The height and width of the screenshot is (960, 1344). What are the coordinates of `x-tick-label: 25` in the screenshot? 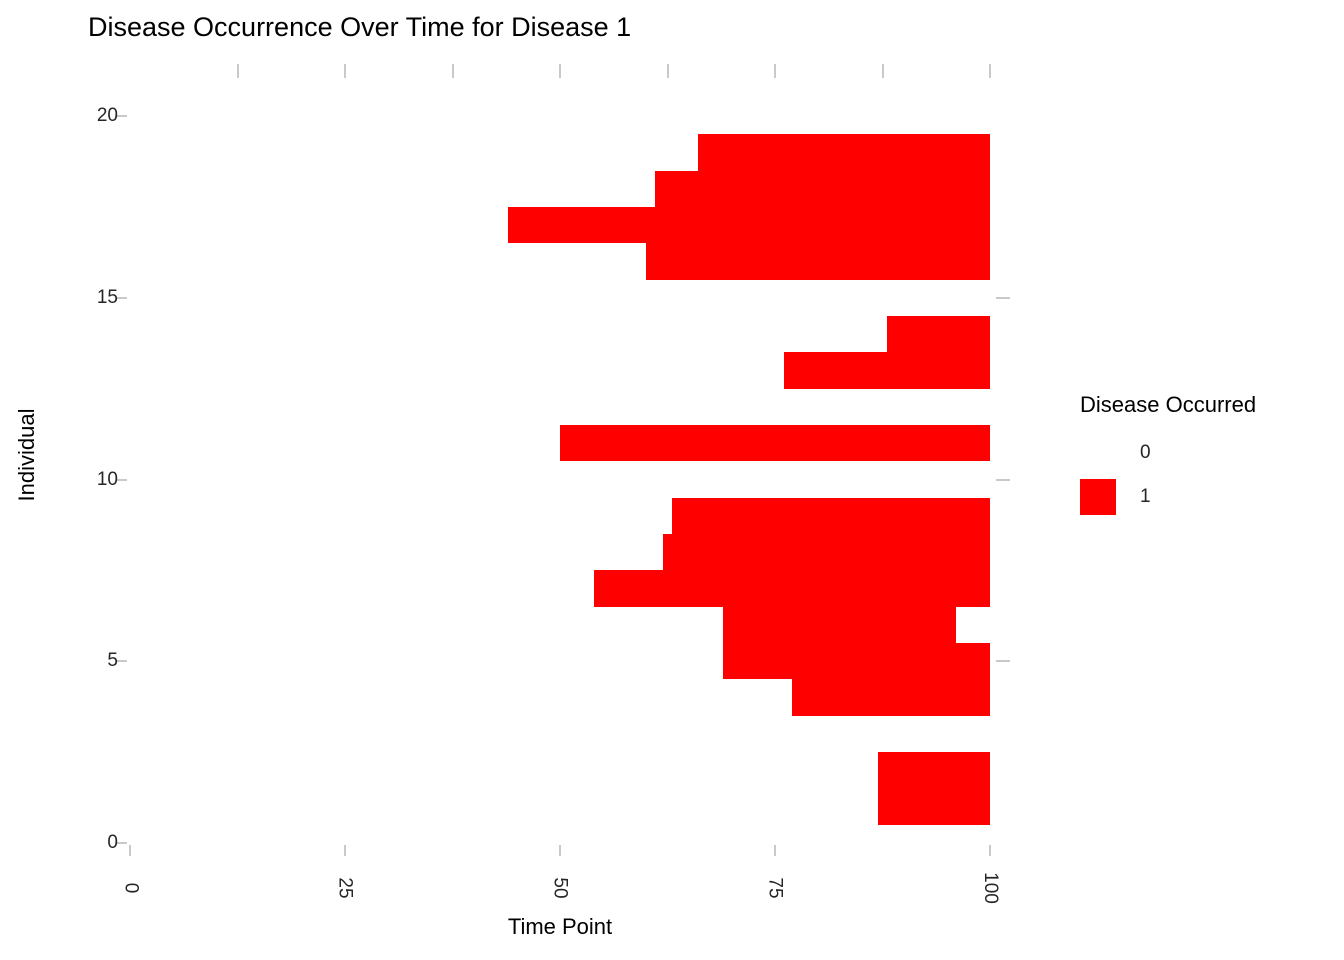 It's located at (345, 888).